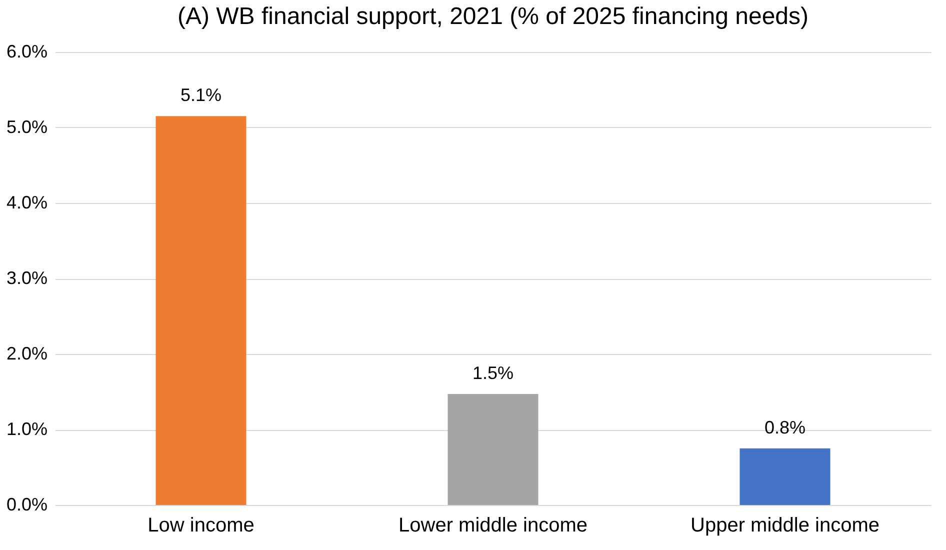 This screenshot has width=946, height=550. What do you see at coordinates (27, 278) in the screenshot?
I see `y-tick-label: 3.0%` at bounding box center [27, 278].